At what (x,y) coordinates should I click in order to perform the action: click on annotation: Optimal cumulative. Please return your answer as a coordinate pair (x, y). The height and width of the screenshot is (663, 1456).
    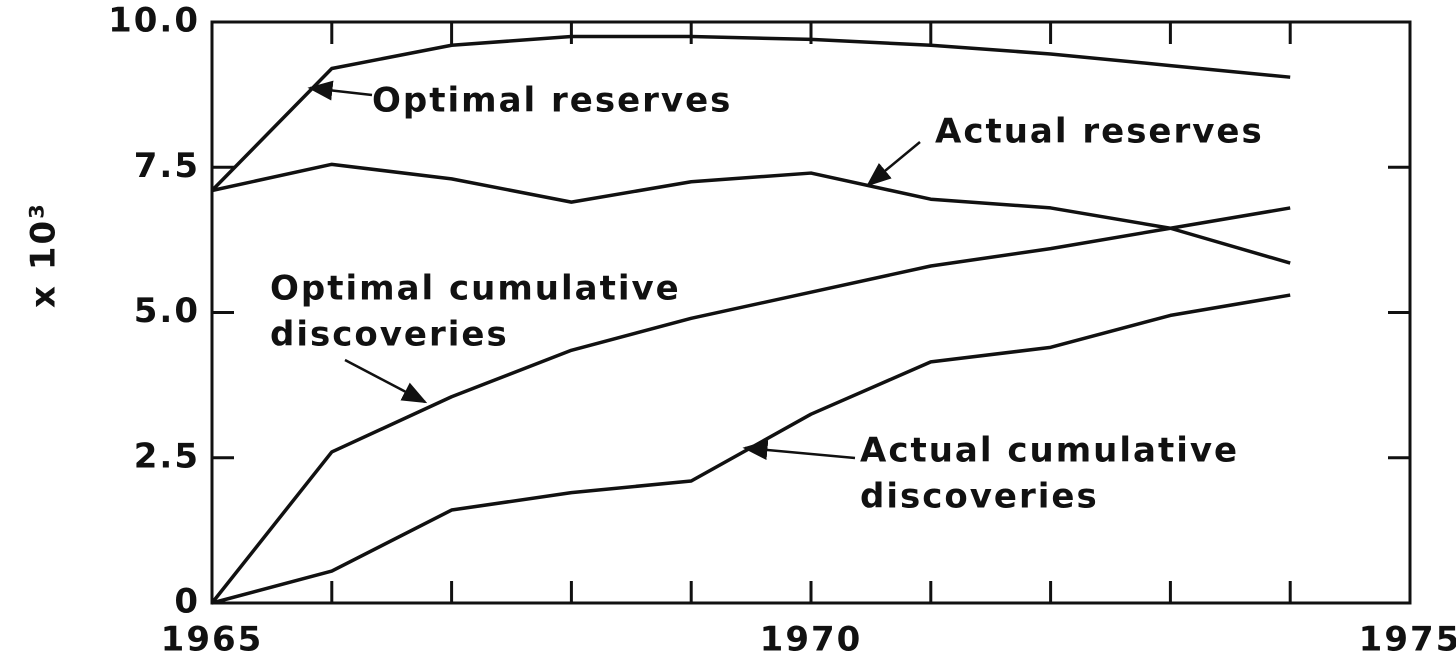
    Looking at the image, I should click on (475, 289).